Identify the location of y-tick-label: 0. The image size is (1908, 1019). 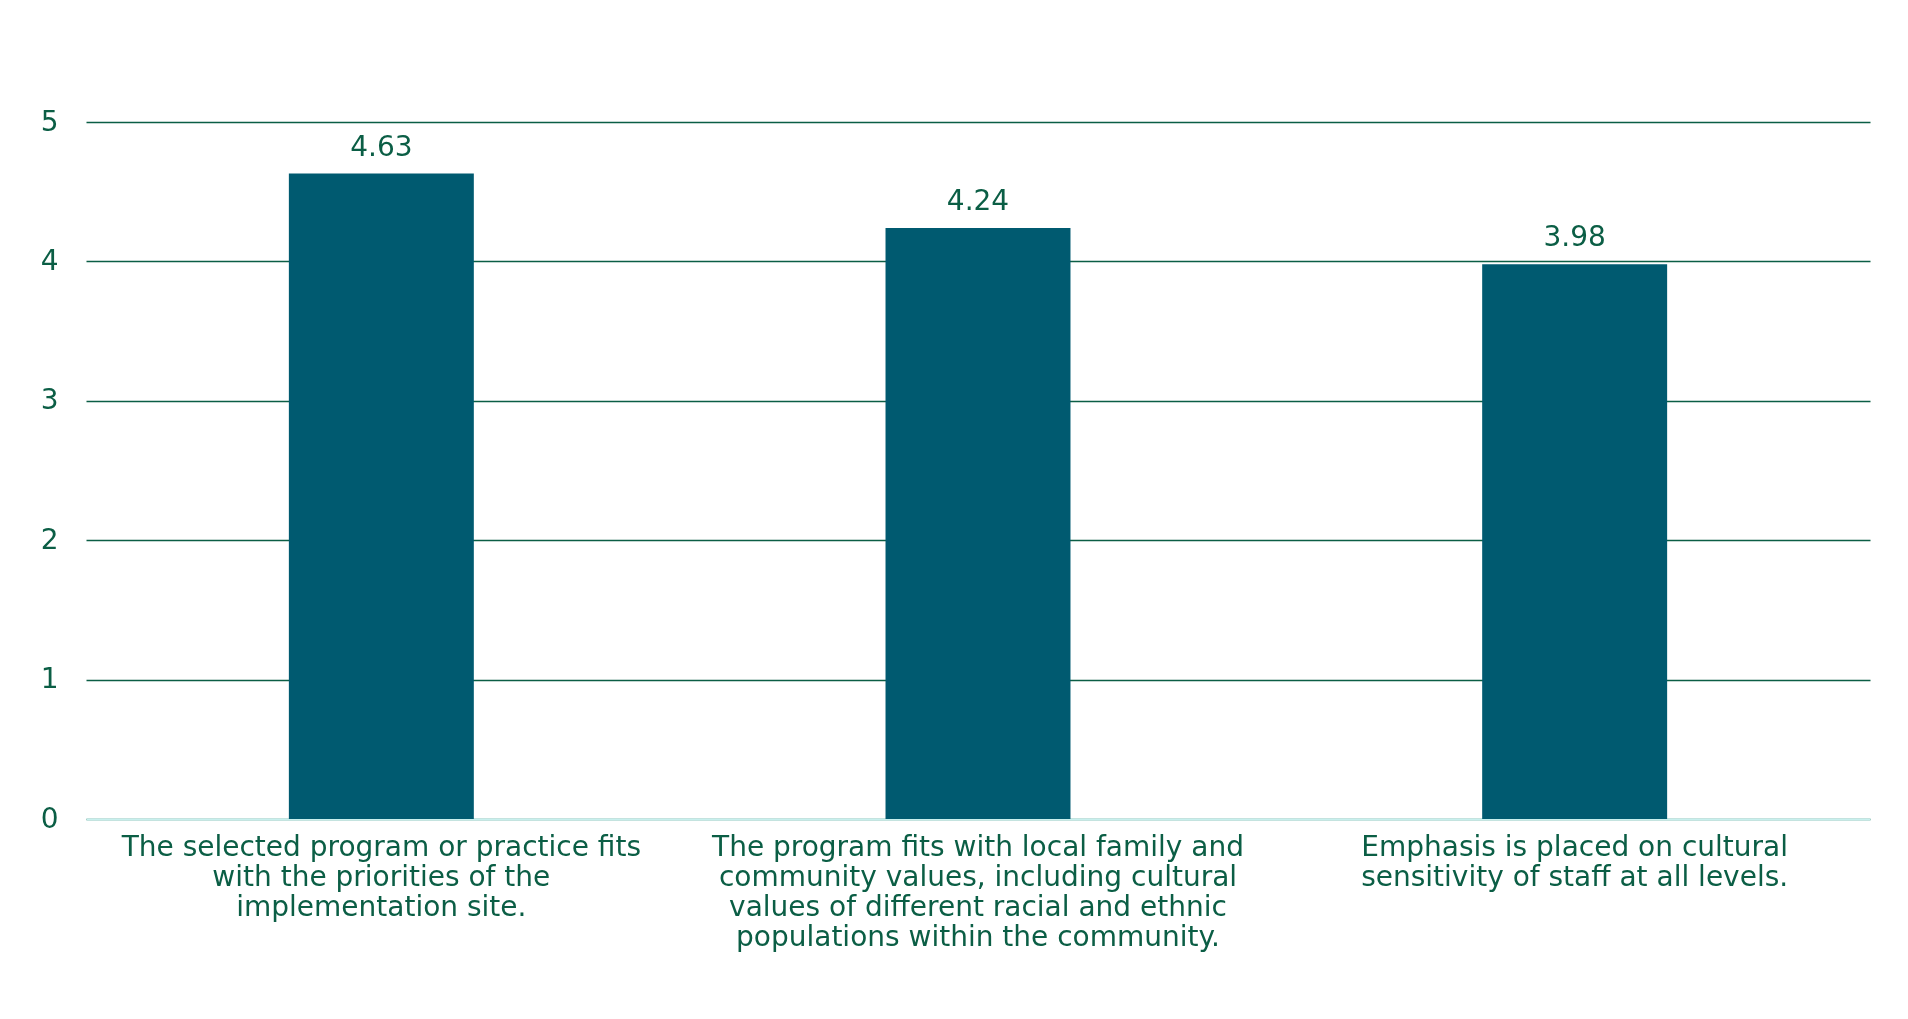
(49, 818).